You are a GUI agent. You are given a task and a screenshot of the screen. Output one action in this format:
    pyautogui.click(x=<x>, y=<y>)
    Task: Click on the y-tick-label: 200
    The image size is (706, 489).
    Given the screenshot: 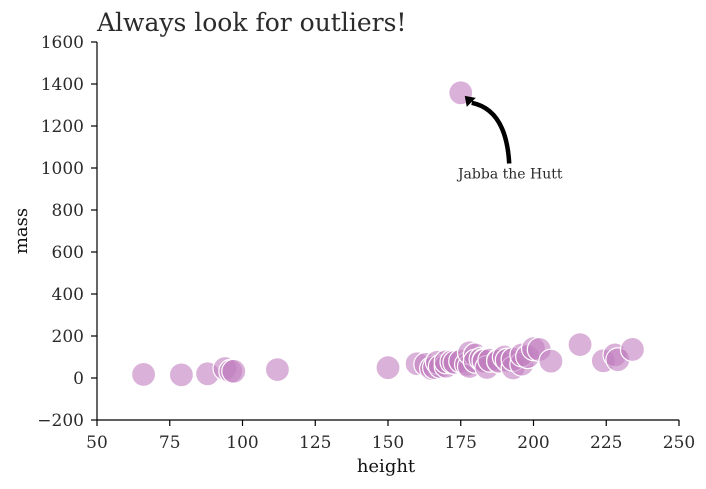 What is the action you would take?
    pyautogui.click(x=68, y=337)
    